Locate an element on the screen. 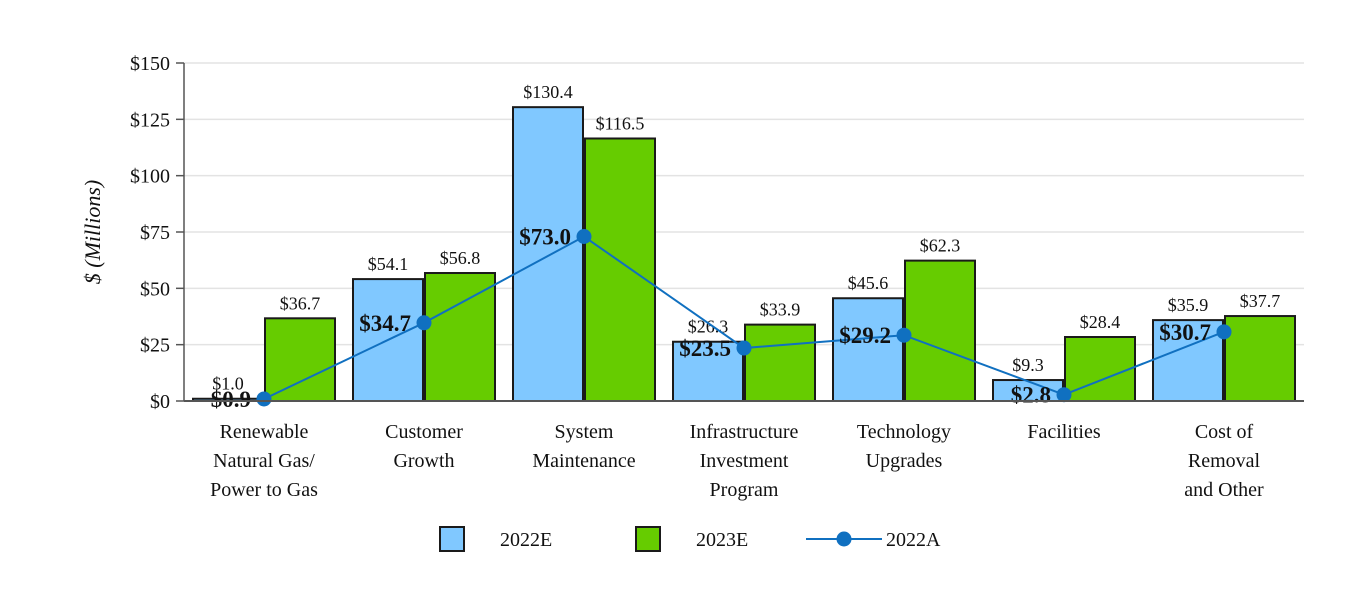 Image resolution: width=1368 pixels, height=612 pixels. legend-marker-2022A is located at coordinates (844, 539).